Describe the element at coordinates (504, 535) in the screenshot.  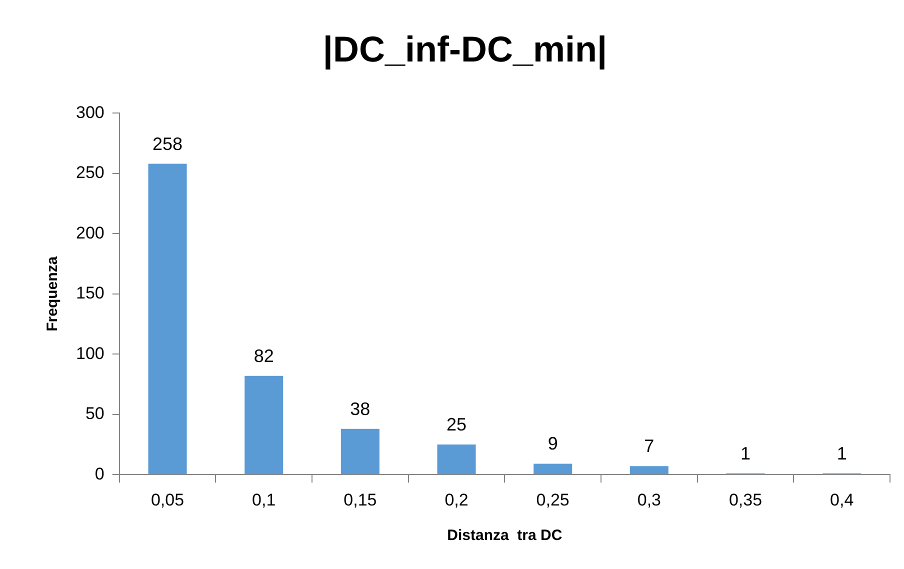
I see `x-axis-title: Distanza tra DC` at that location.